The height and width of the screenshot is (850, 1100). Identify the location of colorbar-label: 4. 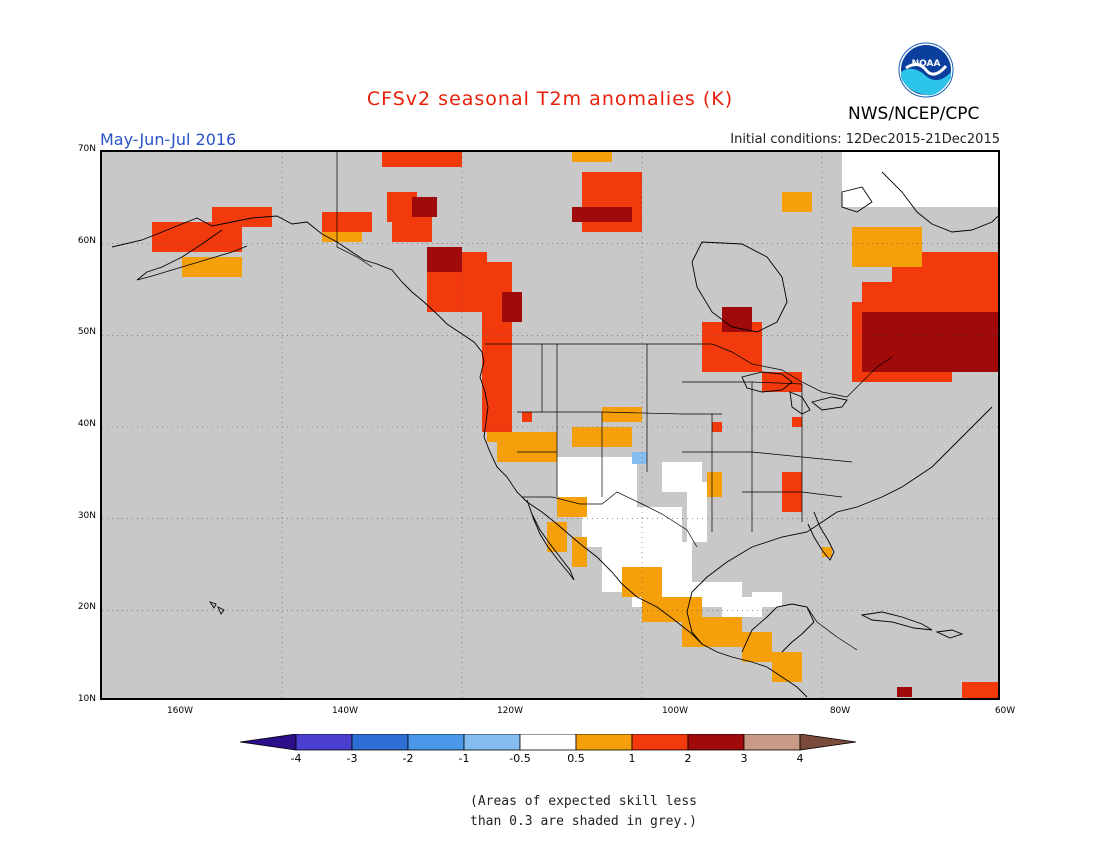
(800, 758).